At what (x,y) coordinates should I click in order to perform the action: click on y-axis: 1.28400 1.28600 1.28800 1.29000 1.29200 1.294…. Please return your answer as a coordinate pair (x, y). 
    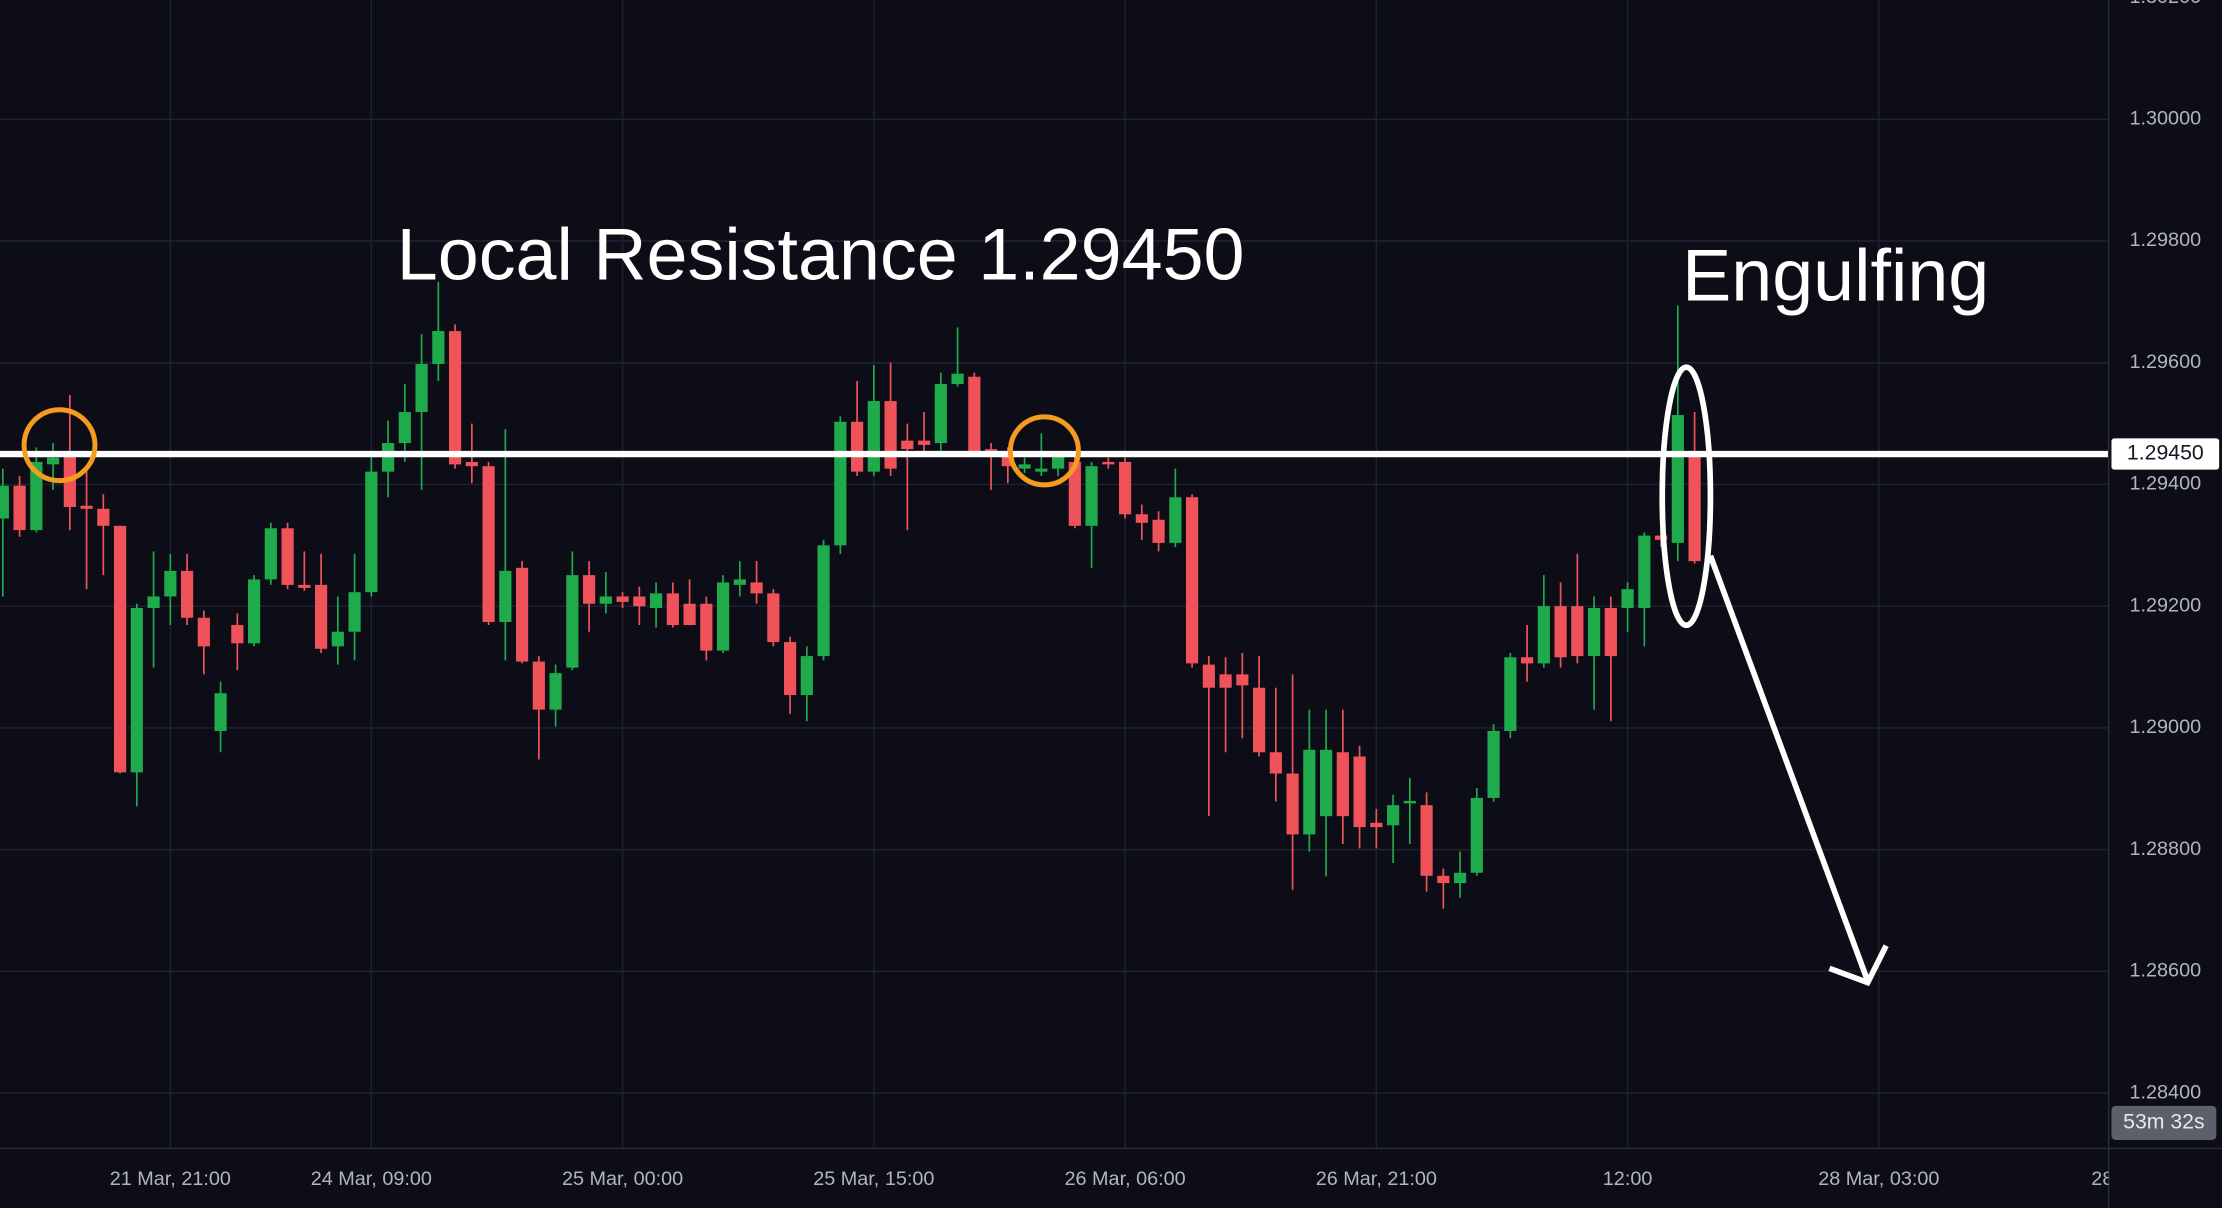
    Looking at the image, I should click on (2165, 570).